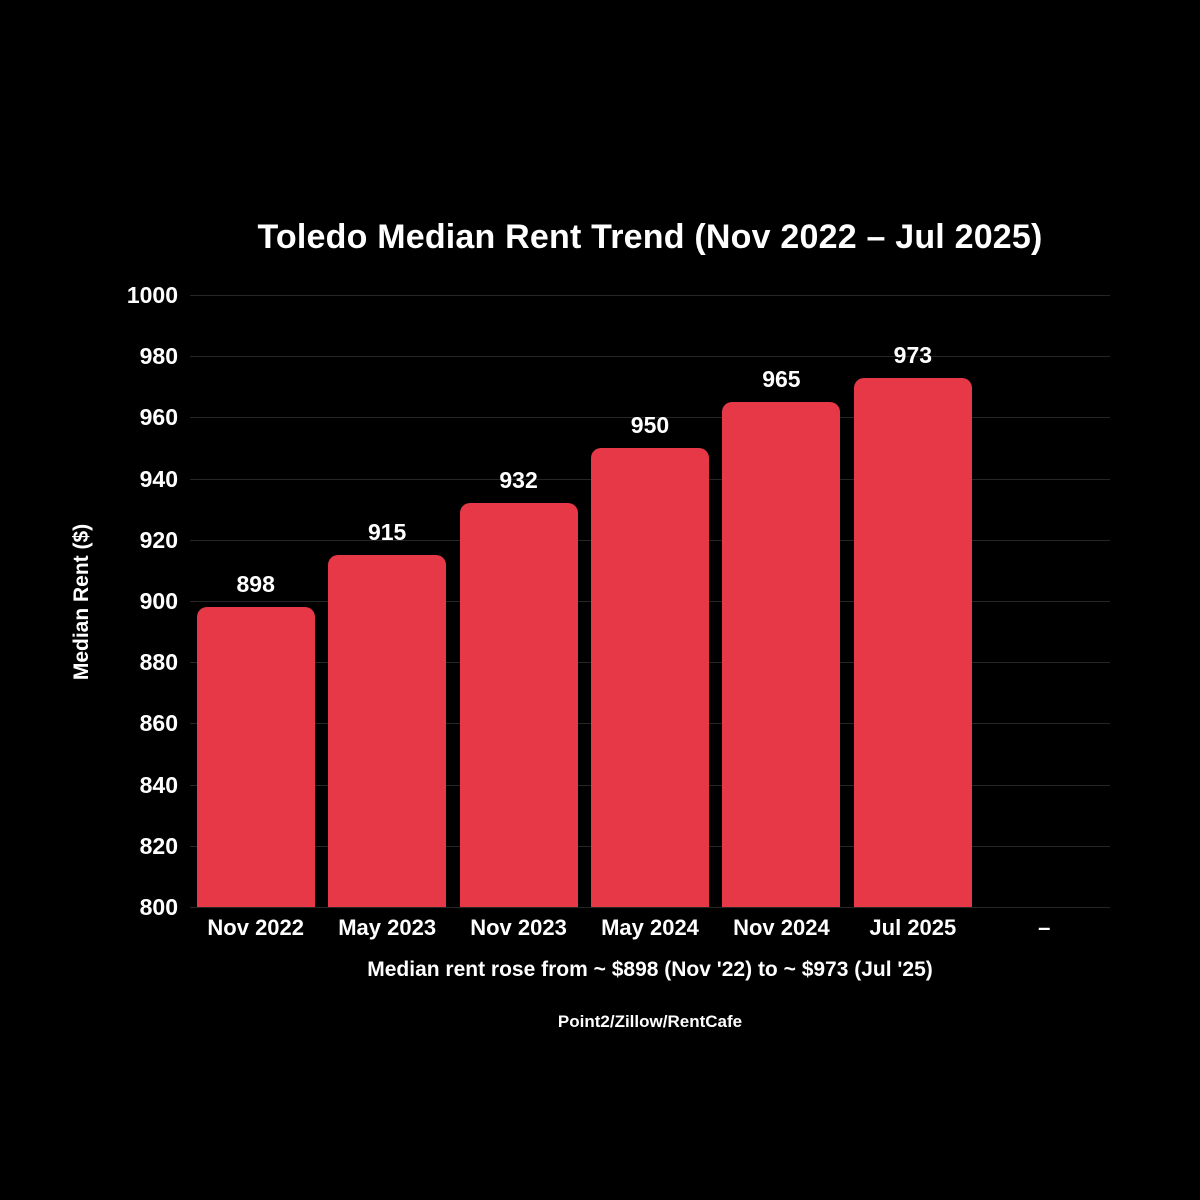 This screenshot has height=1200, width=1200. What do you see at coordinates (387, 927) in the screenshot?
I see `x-tick-label: May 2023` at bounding box center [387, 927].